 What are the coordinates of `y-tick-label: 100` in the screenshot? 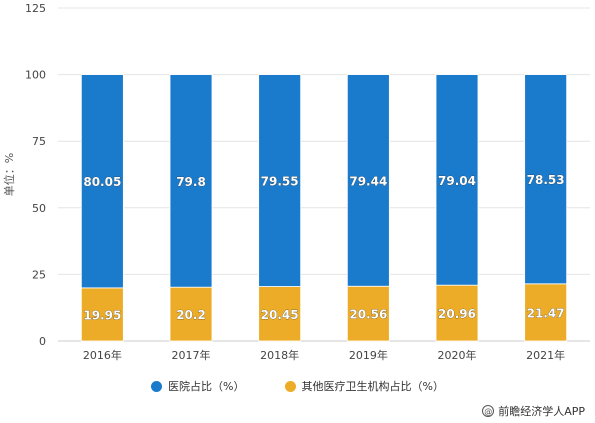 It's located at (35, 75).